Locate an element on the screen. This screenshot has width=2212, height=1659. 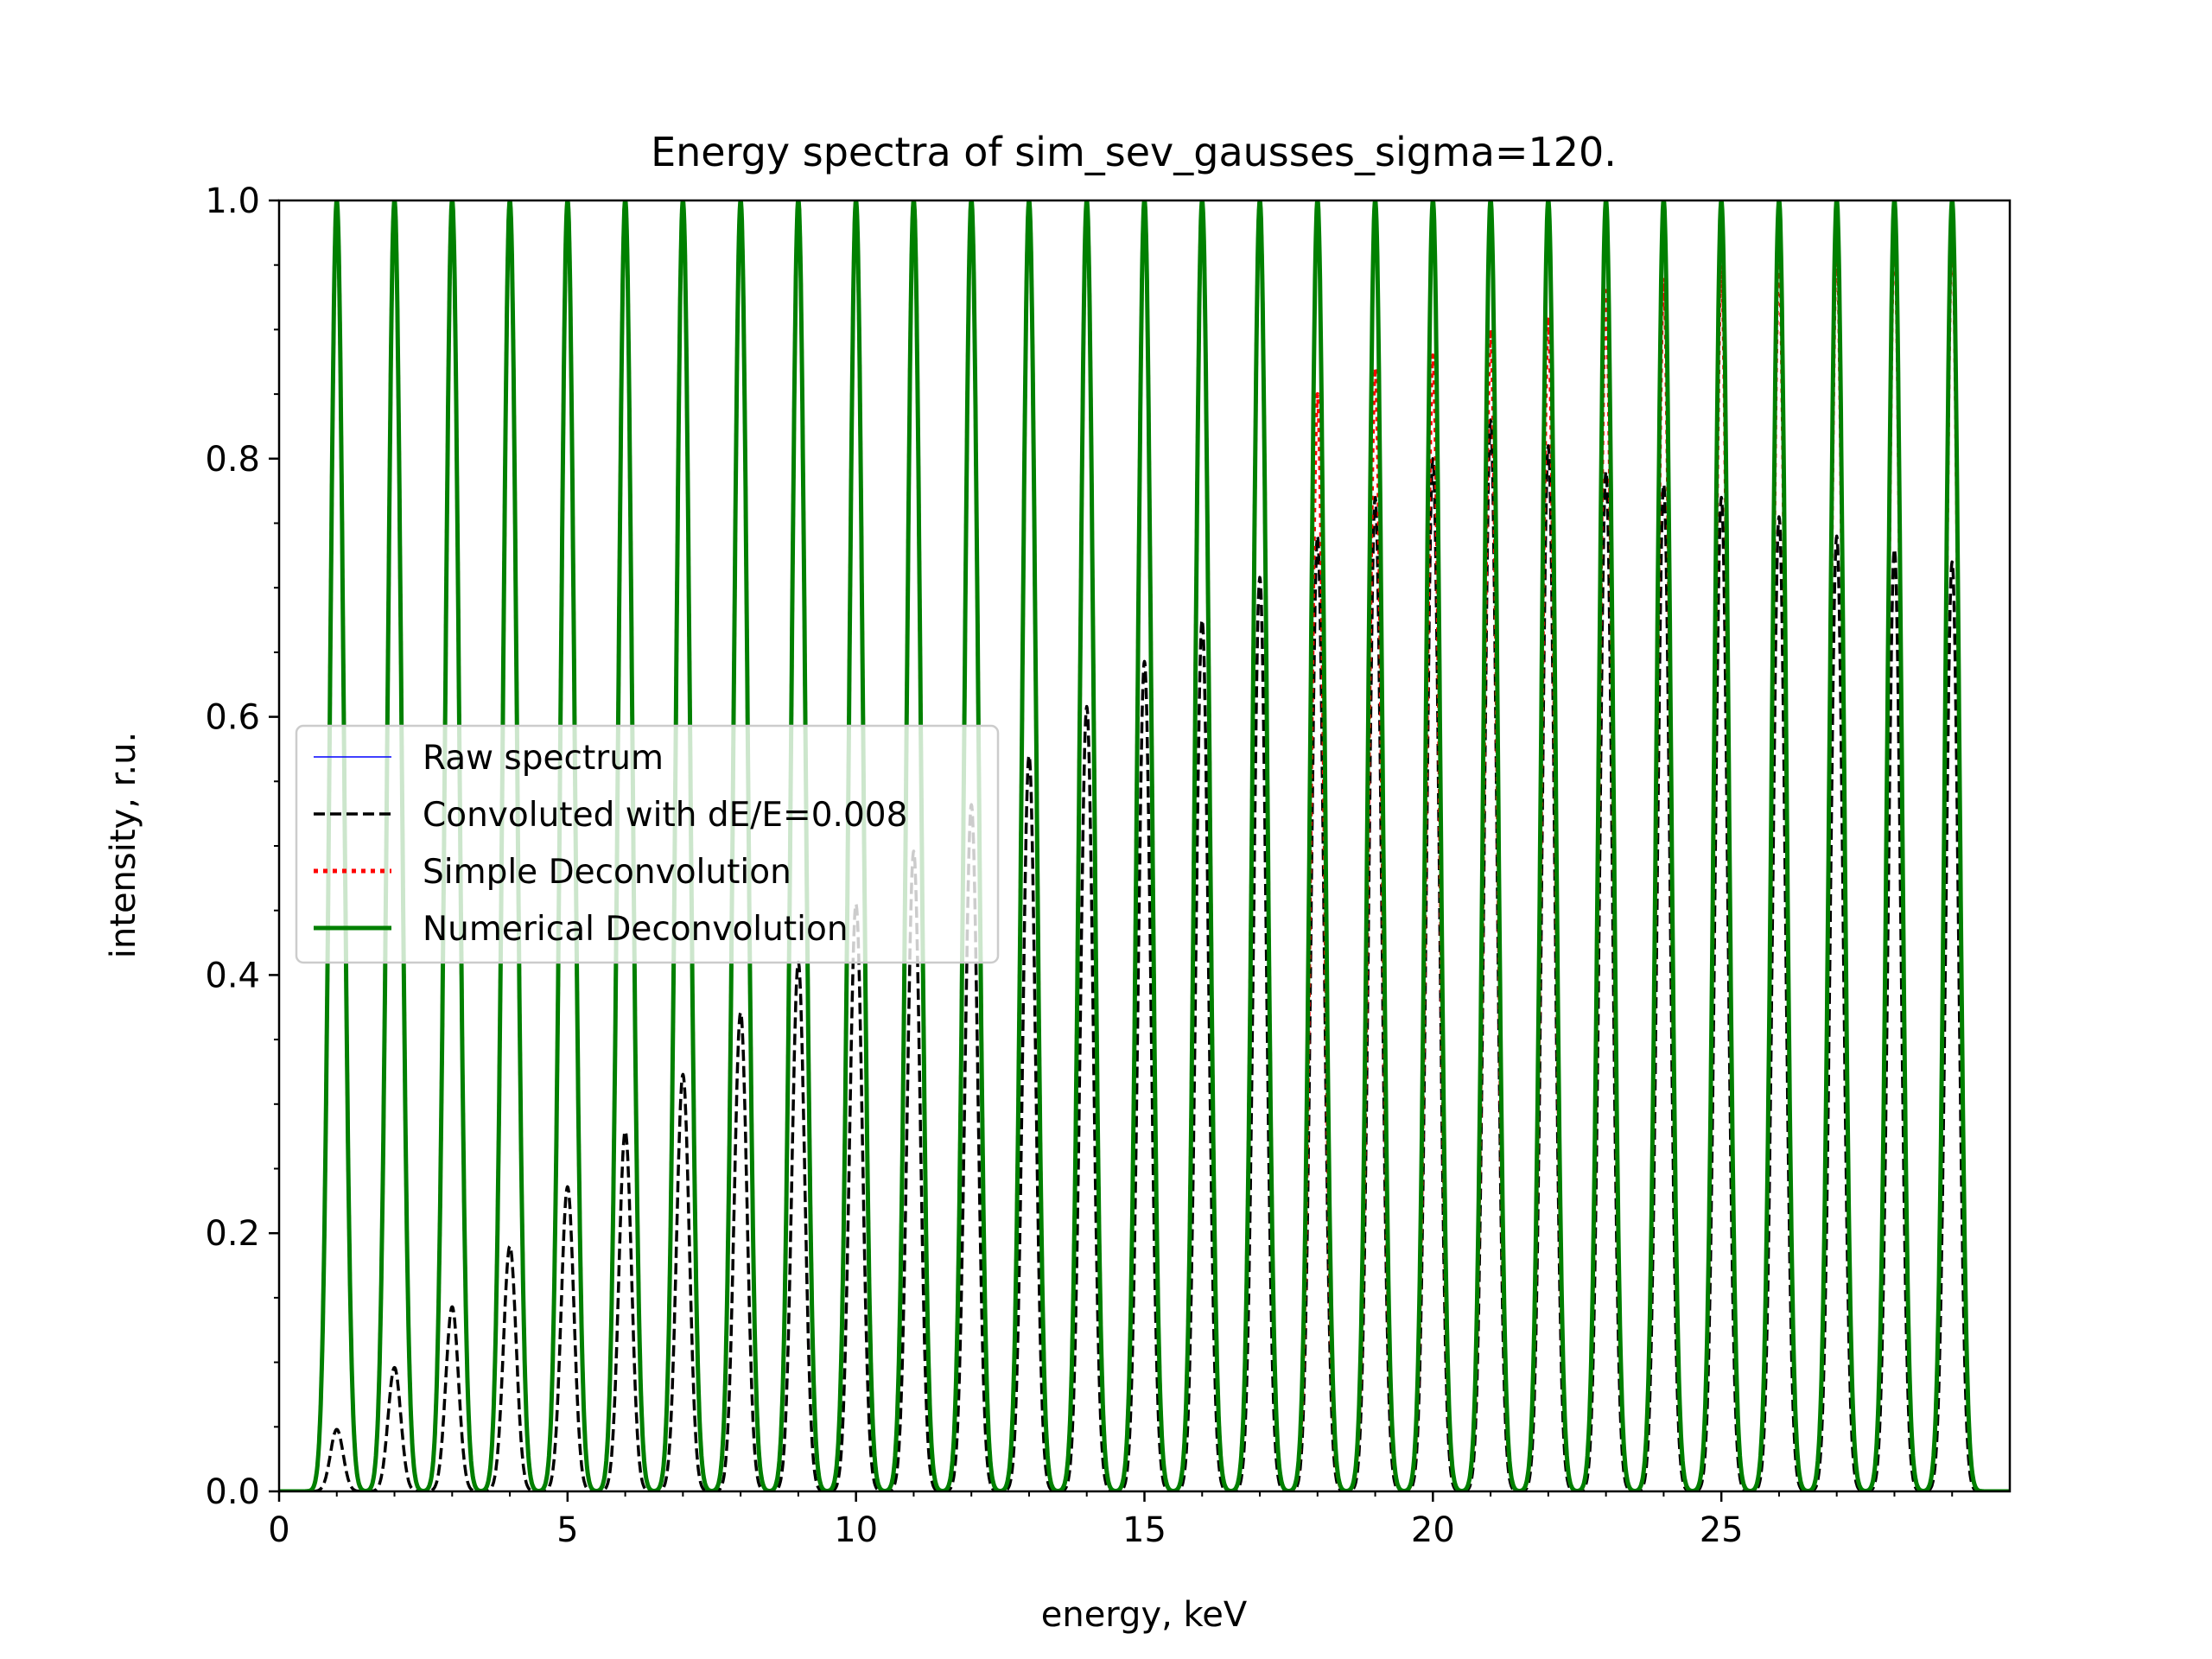
x-tick-label: 10 is located at coordinates (856, 1530).